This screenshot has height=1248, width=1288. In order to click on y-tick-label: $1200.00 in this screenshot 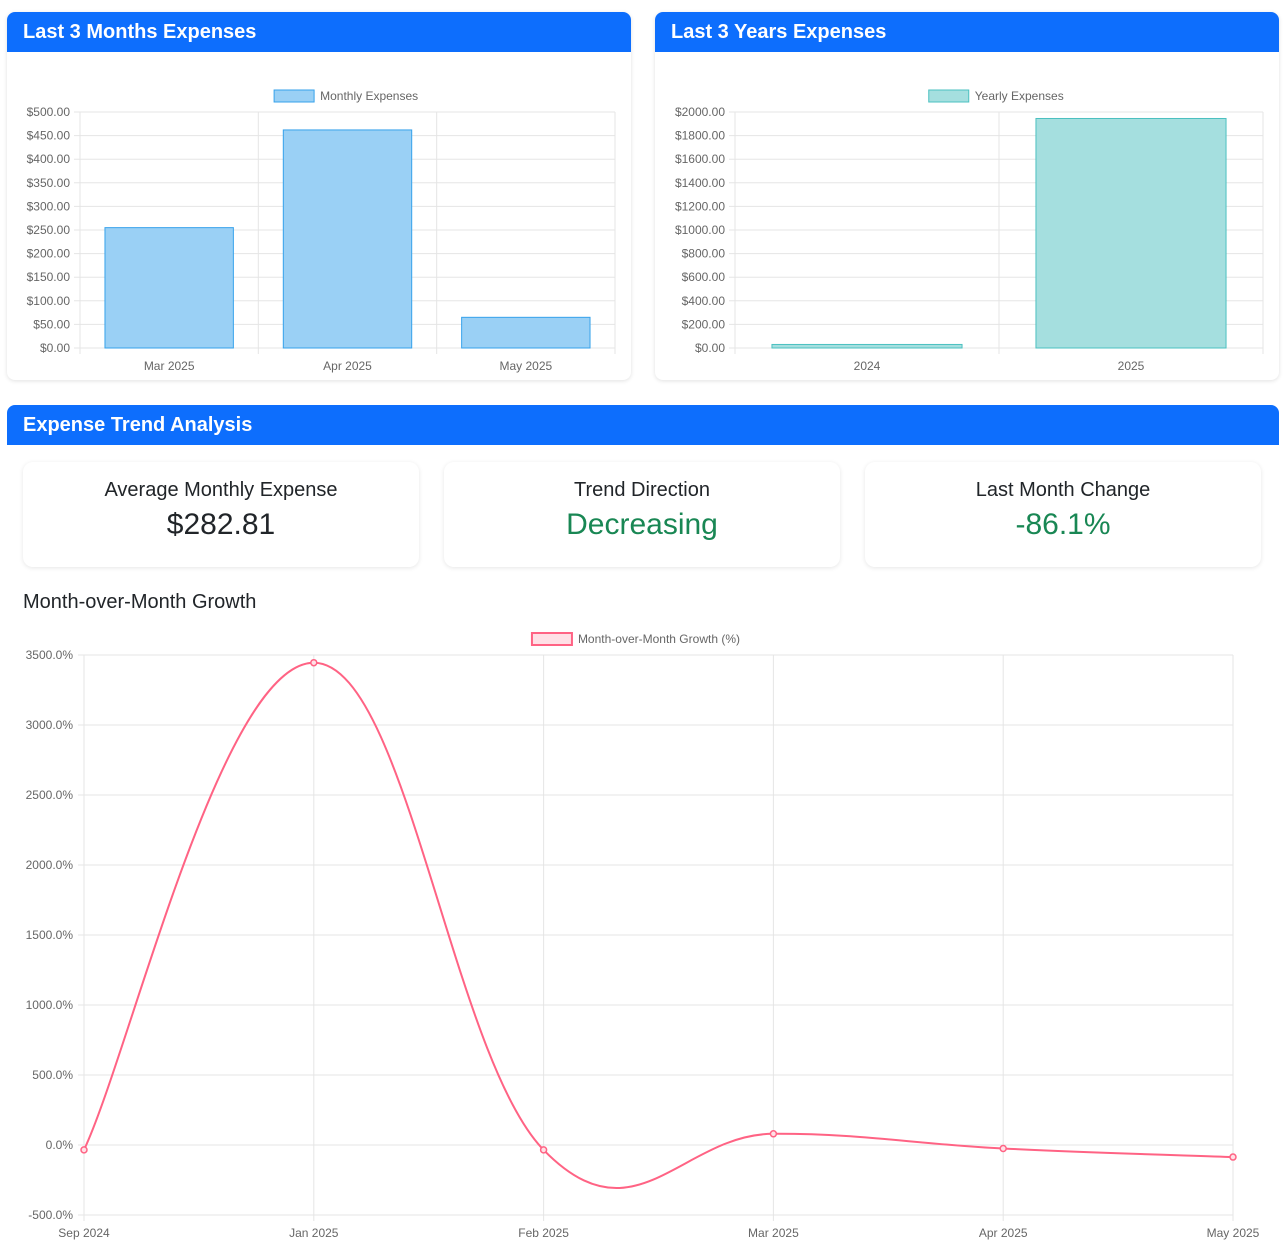, I will do `click(700, 206)`.